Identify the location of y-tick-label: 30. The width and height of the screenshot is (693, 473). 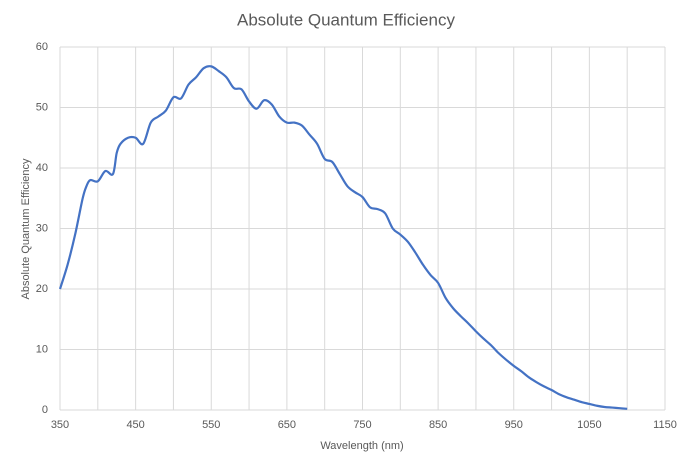
(42, 228).